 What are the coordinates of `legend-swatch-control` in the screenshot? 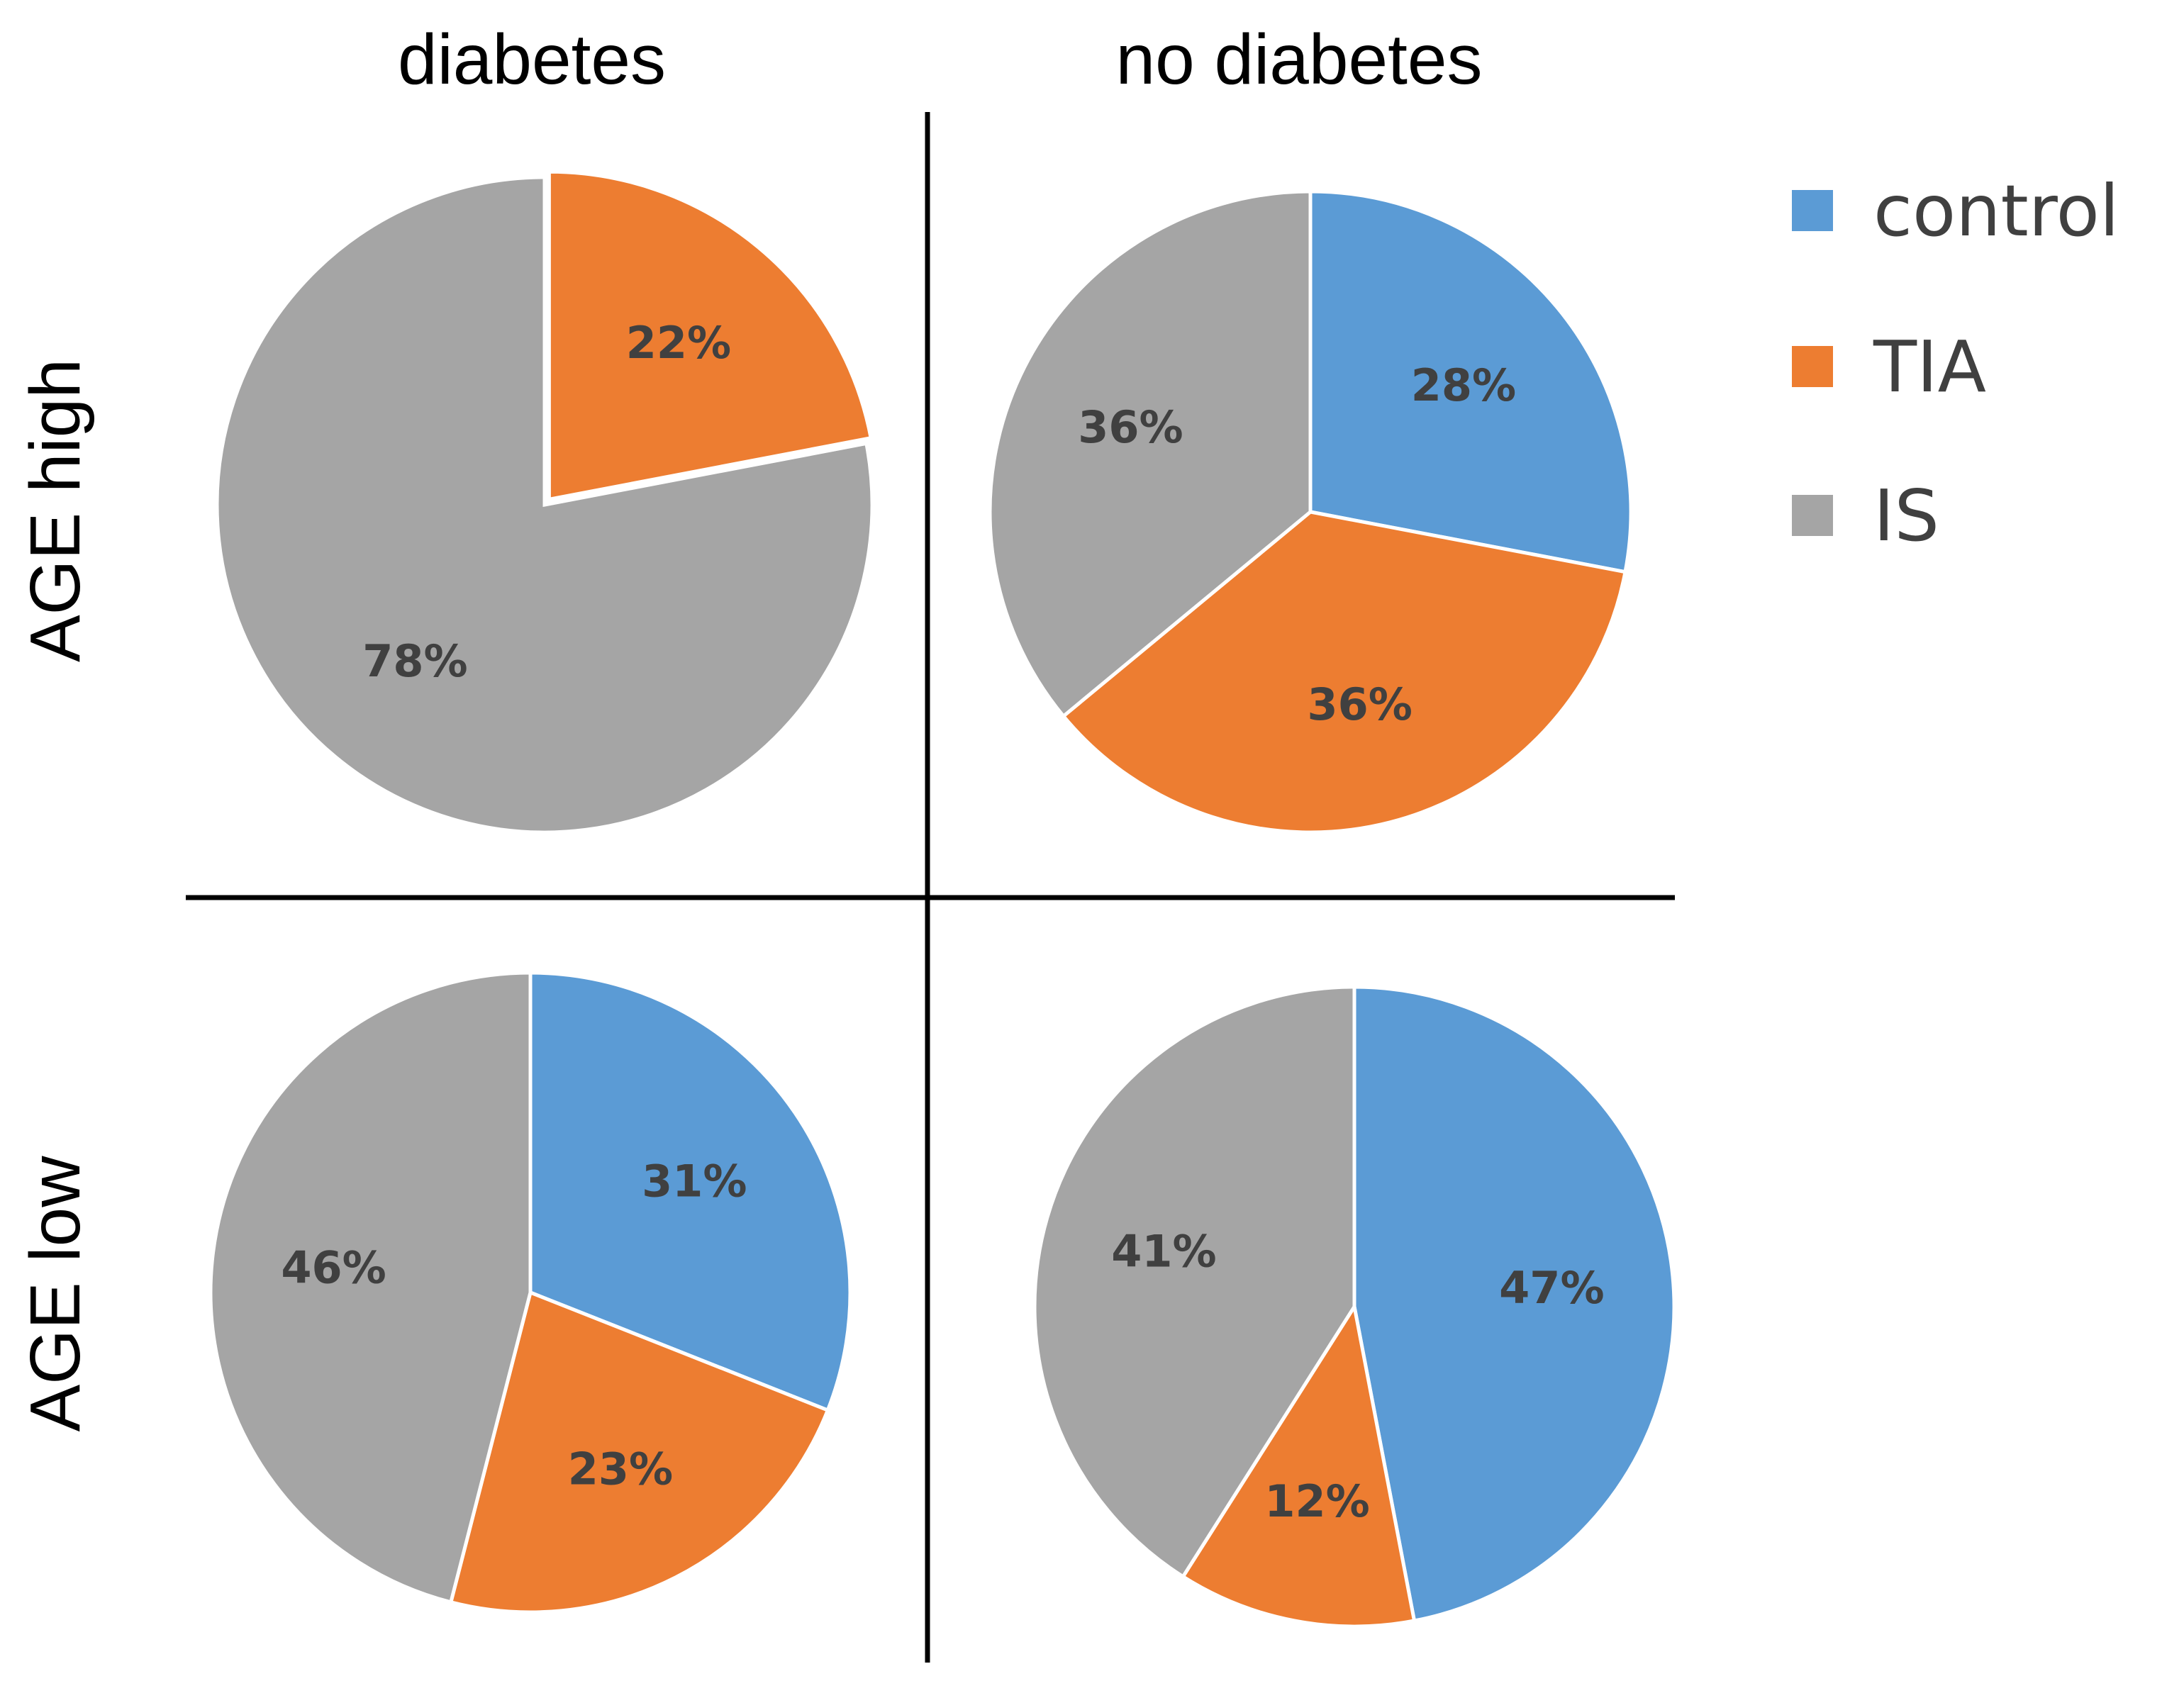 It's located at (1812, 210).